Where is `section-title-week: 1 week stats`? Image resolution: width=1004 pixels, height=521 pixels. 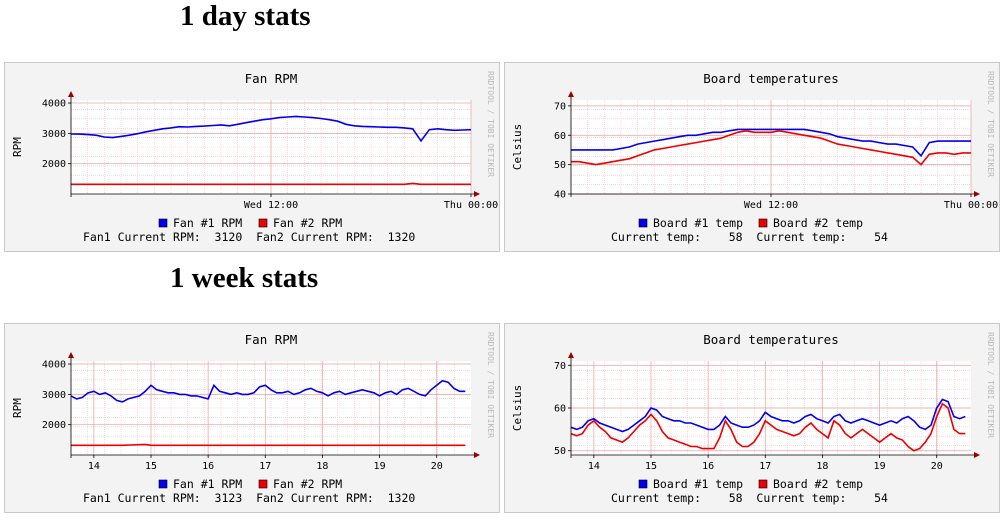 section-title-week: 1 week stats is located at coordinates (244, 278).